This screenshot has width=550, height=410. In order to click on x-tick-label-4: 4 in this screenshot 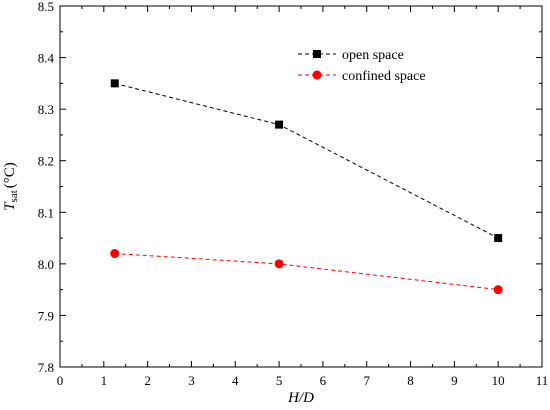, I will do `click(235, 380)`.